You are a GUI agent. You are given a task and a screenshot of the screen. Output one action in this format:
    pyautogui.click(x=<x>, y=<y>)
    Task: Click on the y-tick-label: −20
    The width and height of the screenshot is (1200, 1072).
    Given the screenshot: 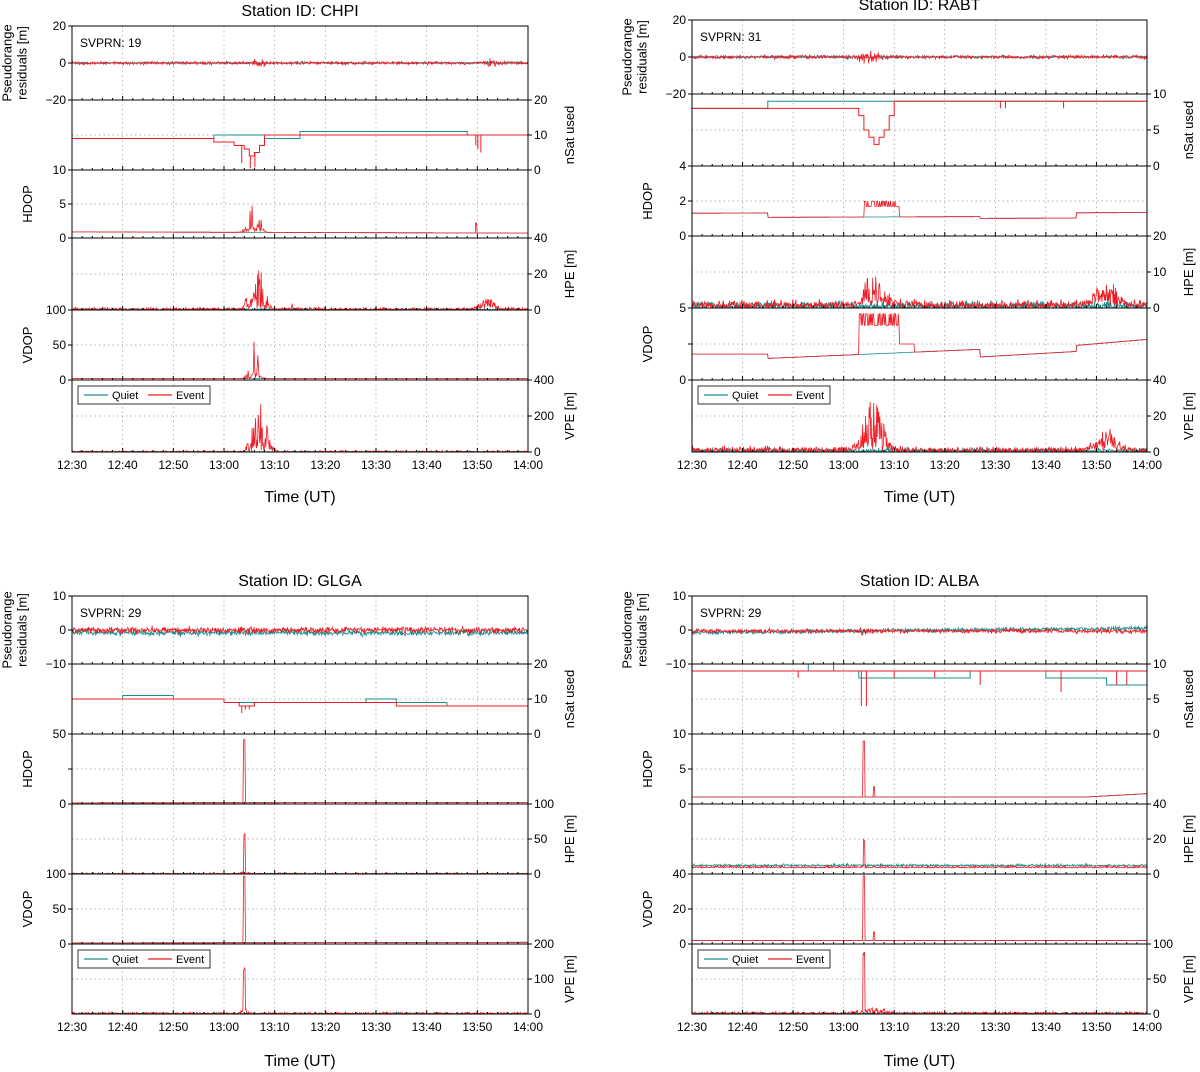 What is the action you would take?
    pyautogui.click(x=56, y=100)
    